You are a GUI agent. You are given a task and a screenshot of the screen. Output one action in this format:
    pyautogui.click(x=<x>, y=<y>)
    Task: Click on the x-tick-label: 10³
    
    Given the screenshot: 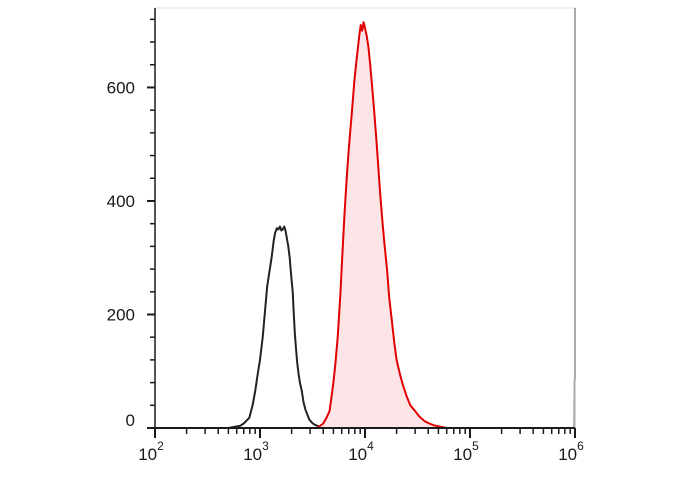 What is the action you would take?
    pyautogui.click(x=256, y=451)
    